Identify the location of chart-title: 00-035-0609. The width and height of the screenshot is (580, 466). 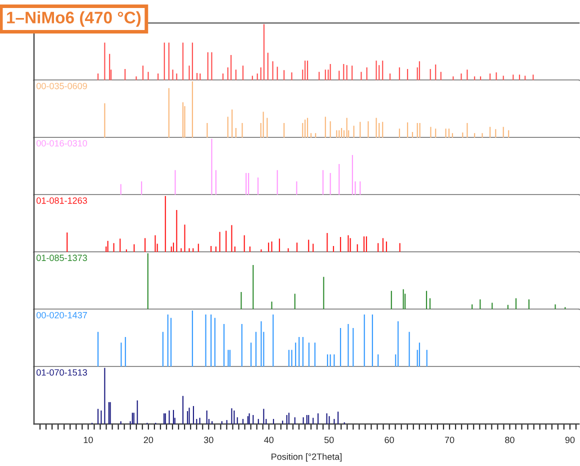
(61, 86).